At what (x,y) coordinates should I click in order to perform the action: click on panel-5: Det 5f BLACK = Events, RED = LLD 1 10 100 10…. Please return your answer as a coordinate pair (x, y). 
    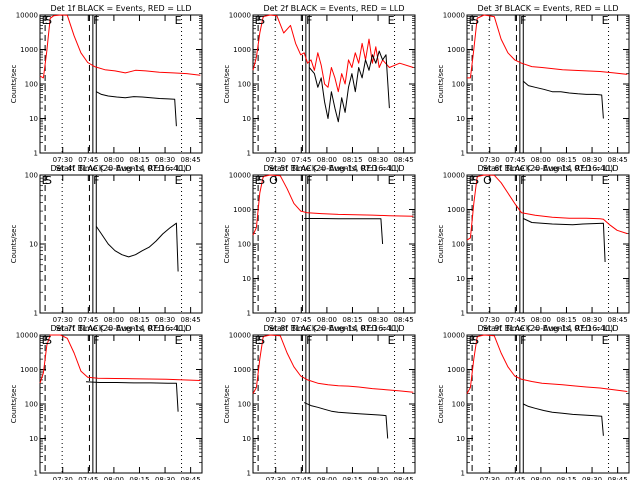
    Looking at the image, I should click on (319, 248).